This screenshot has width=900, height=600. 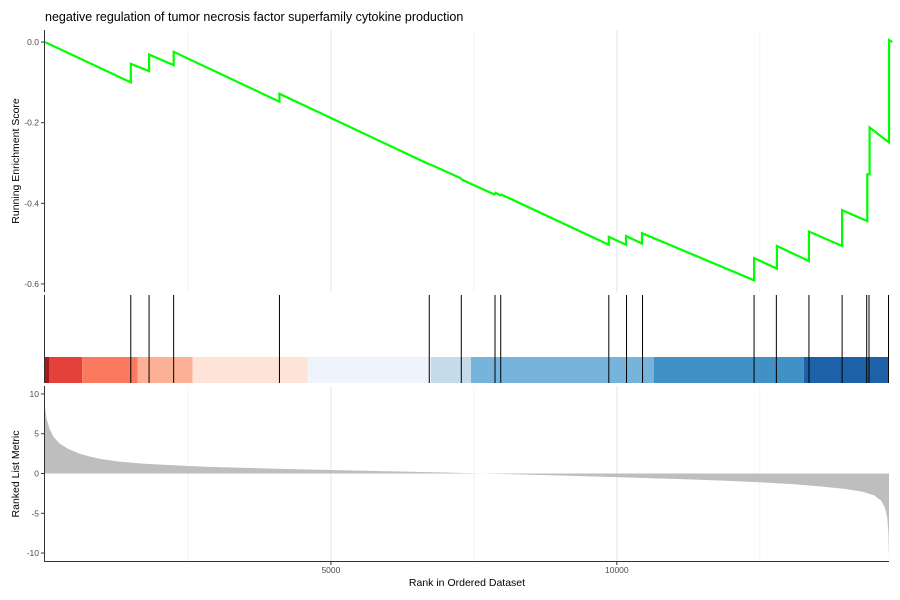 I want to click on bottom-y-tick-label: 5, so click(x=36, y=434).